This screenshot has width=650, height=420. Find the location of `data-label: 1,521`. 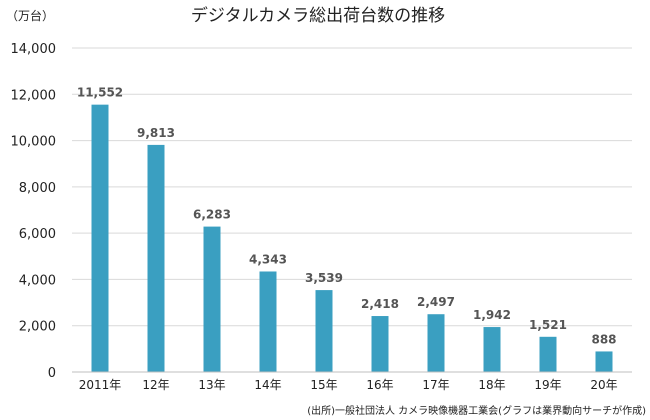

data-label: 1,521 is located at coordinates (548, 325).